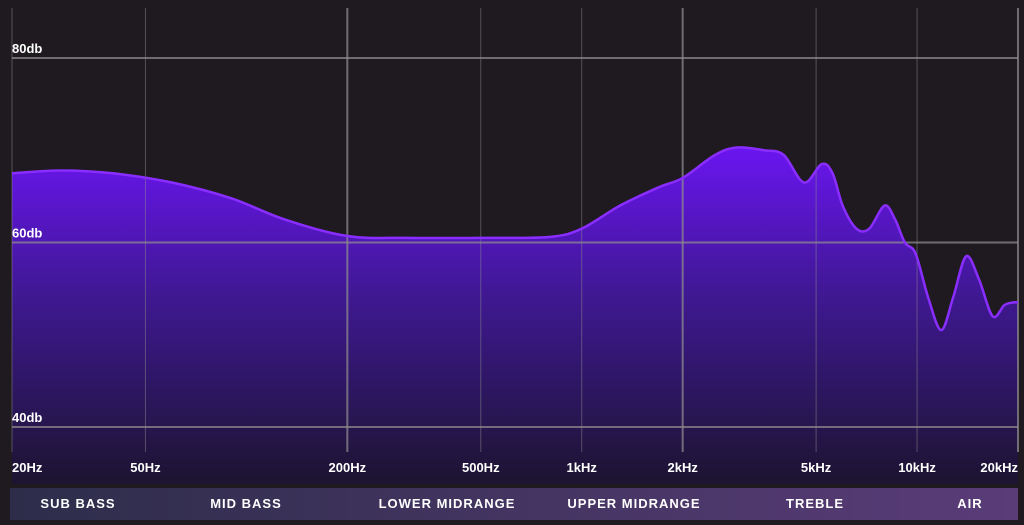 The width and height of the screenshot is (1024, 525). I want to click on x-tick-label: 5kHz, so click(816, 467).